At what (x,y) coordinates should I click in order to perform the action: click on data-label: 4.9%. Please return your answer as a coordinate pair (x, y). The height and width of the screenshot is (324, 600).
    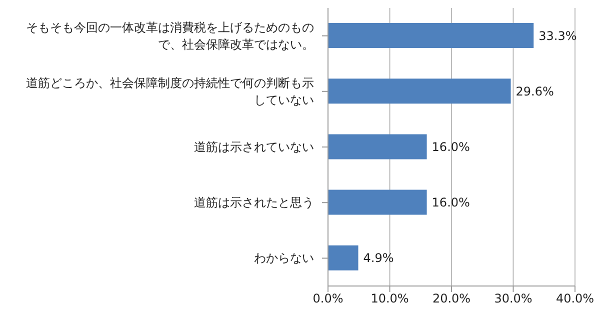
    Looking at the image, I should click on (378, 258).